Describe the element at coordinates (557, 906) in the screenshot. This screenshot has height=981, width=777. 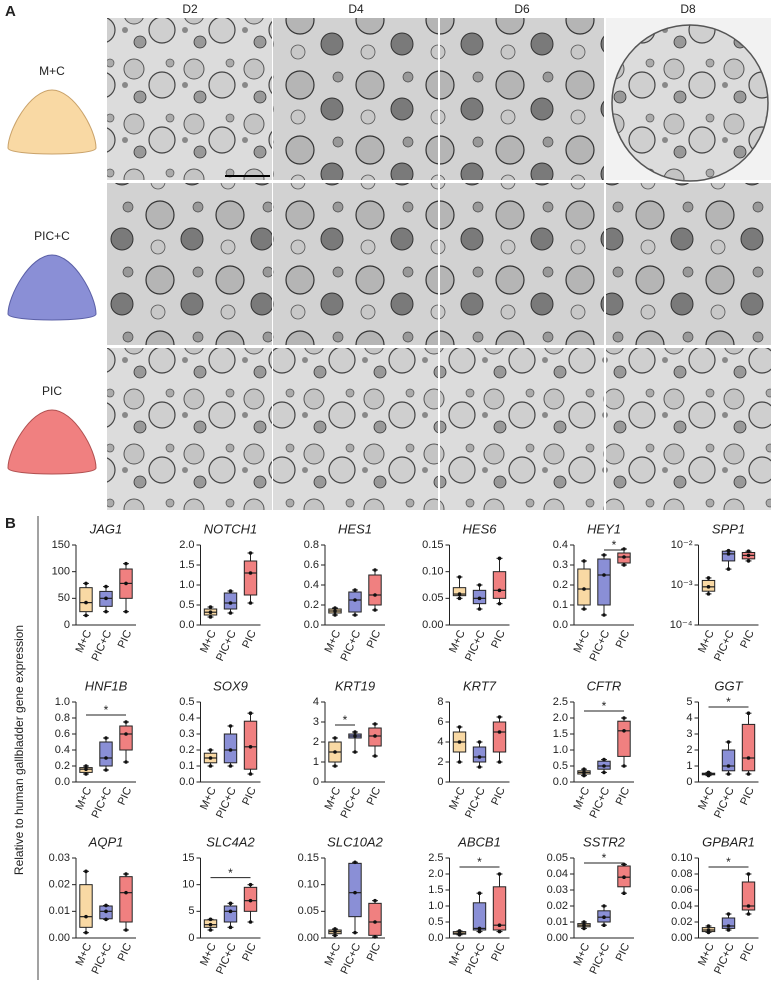
I see `y-tick-label: 0.02` at that location.